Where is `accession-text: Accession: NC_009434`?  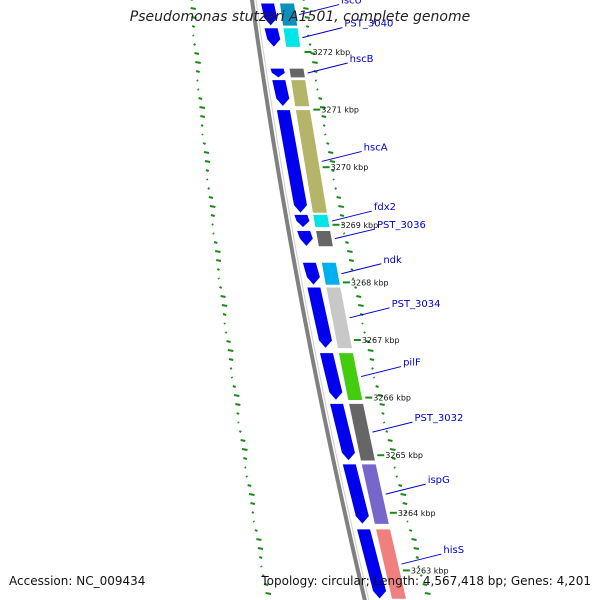
accession-text: Accession: NC_009434 is located at coordinates (77, 581).